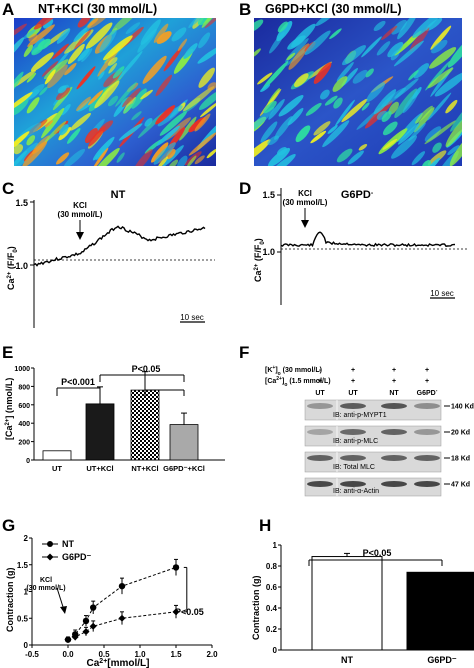  What do you see at coordinates (353, 381) in the screenshot?
I see `sign-ca: +` at bounding box center [353, 381].